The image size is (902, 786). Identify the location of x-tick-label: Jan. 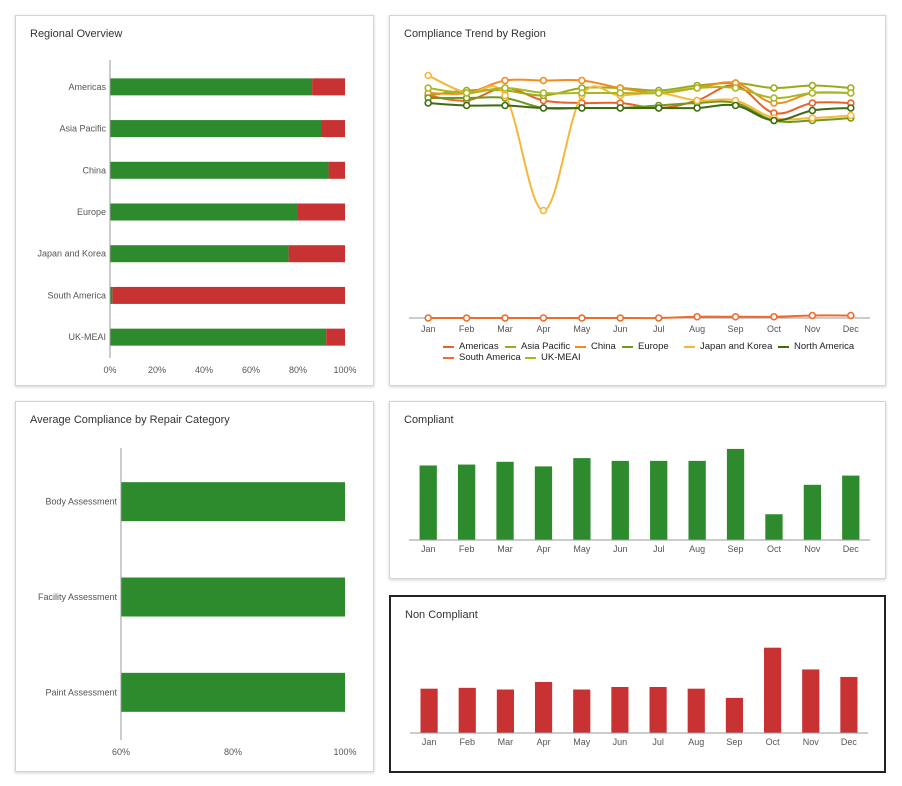
(428, 329).